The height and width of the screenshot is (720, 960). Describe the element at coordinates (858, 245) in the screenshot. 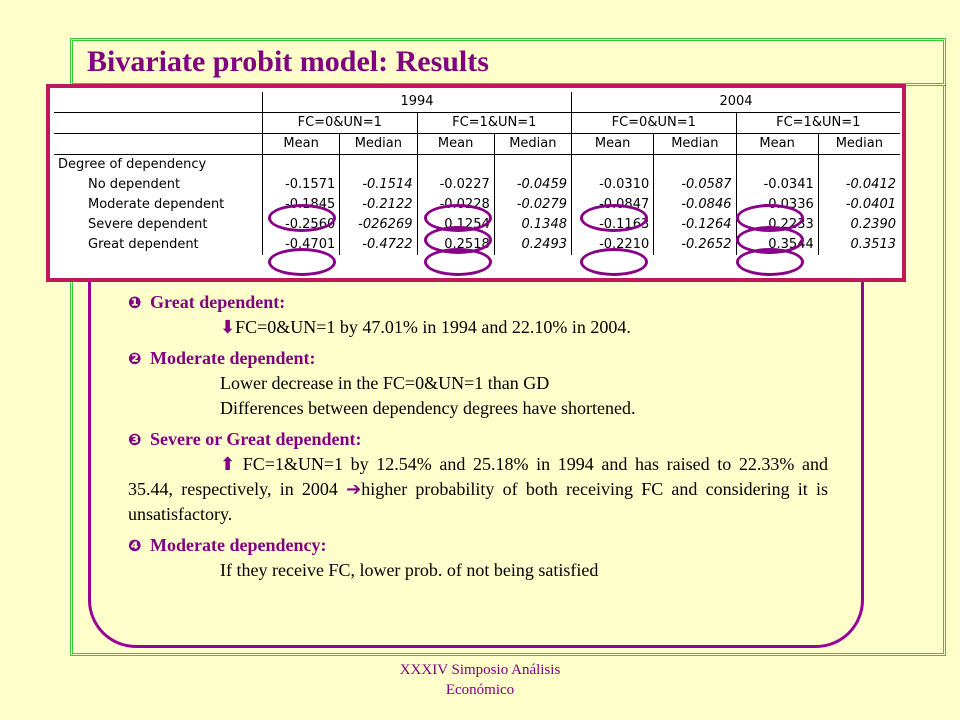

I see `cell: 0.3513` at that location.